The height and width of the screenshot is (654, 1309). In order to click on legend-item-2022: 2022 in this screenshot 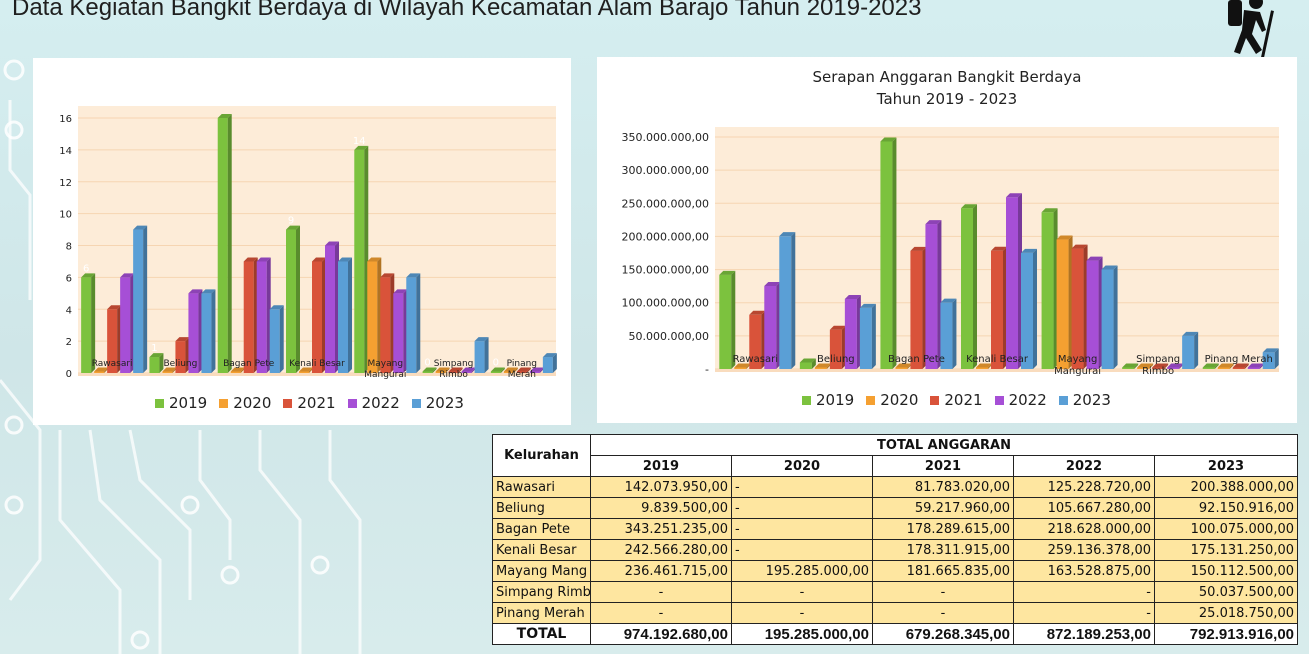, I will do `click(1020, 400)`.